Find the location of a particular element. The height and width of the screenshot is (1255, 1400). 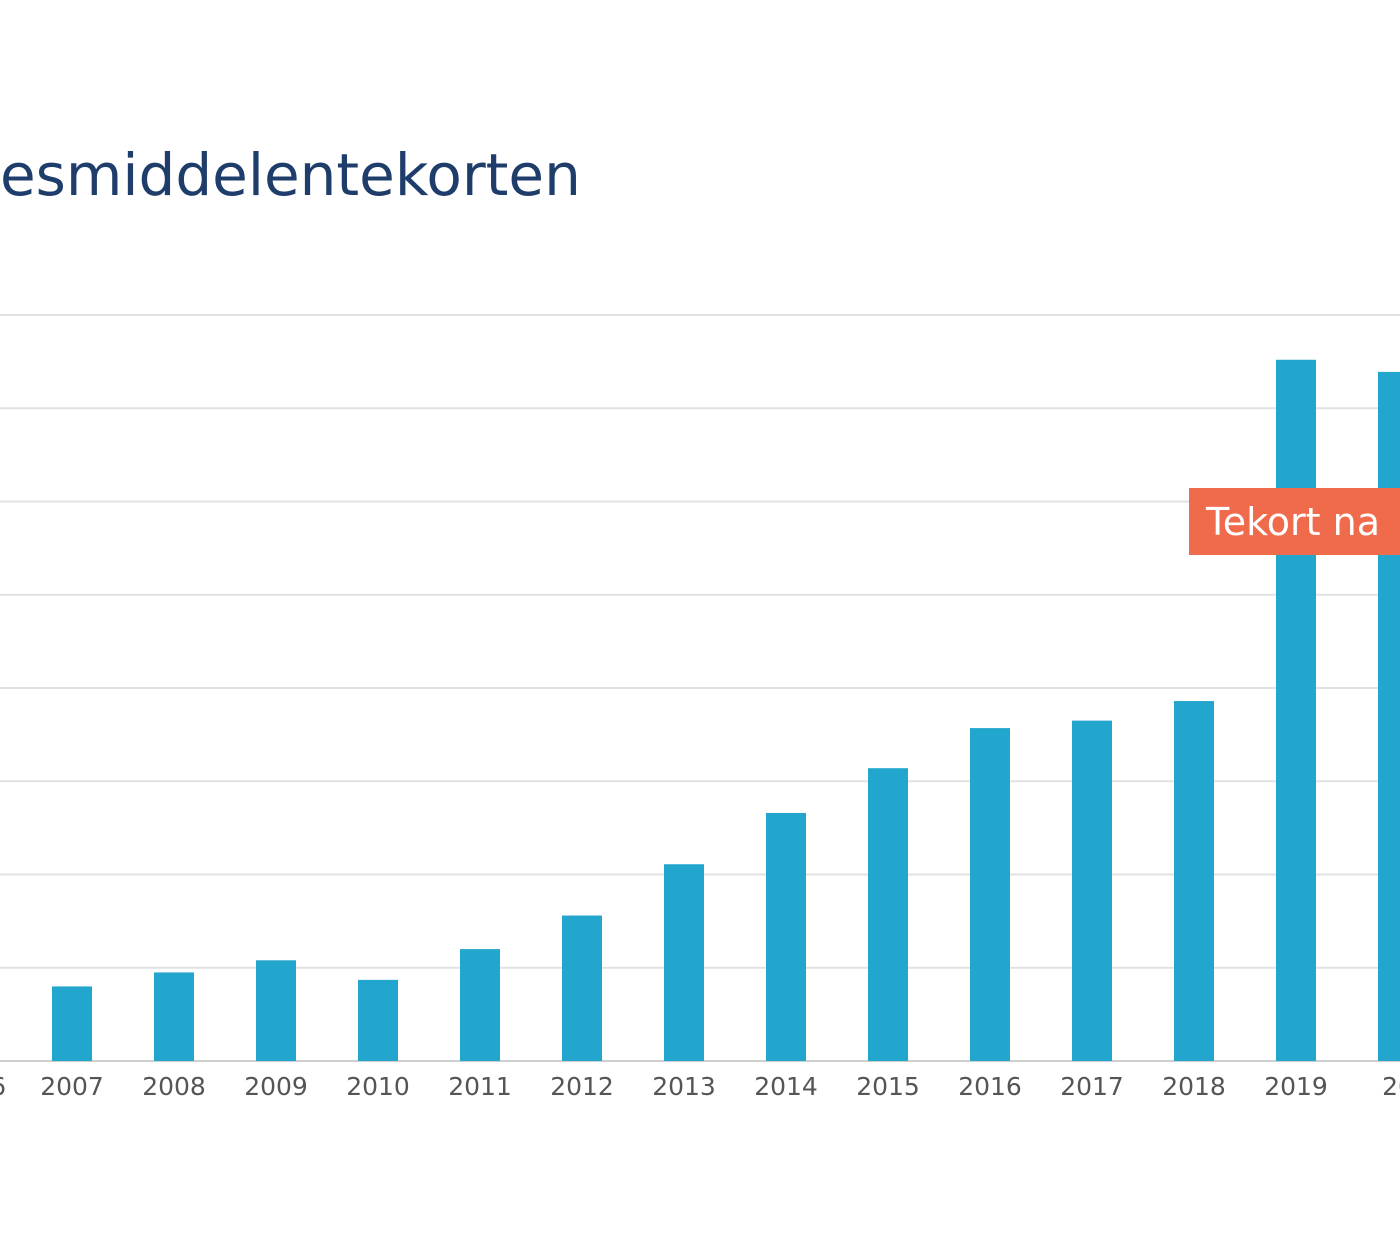

x-tick-label: 2018 is located at coordinates (1194, 1086).